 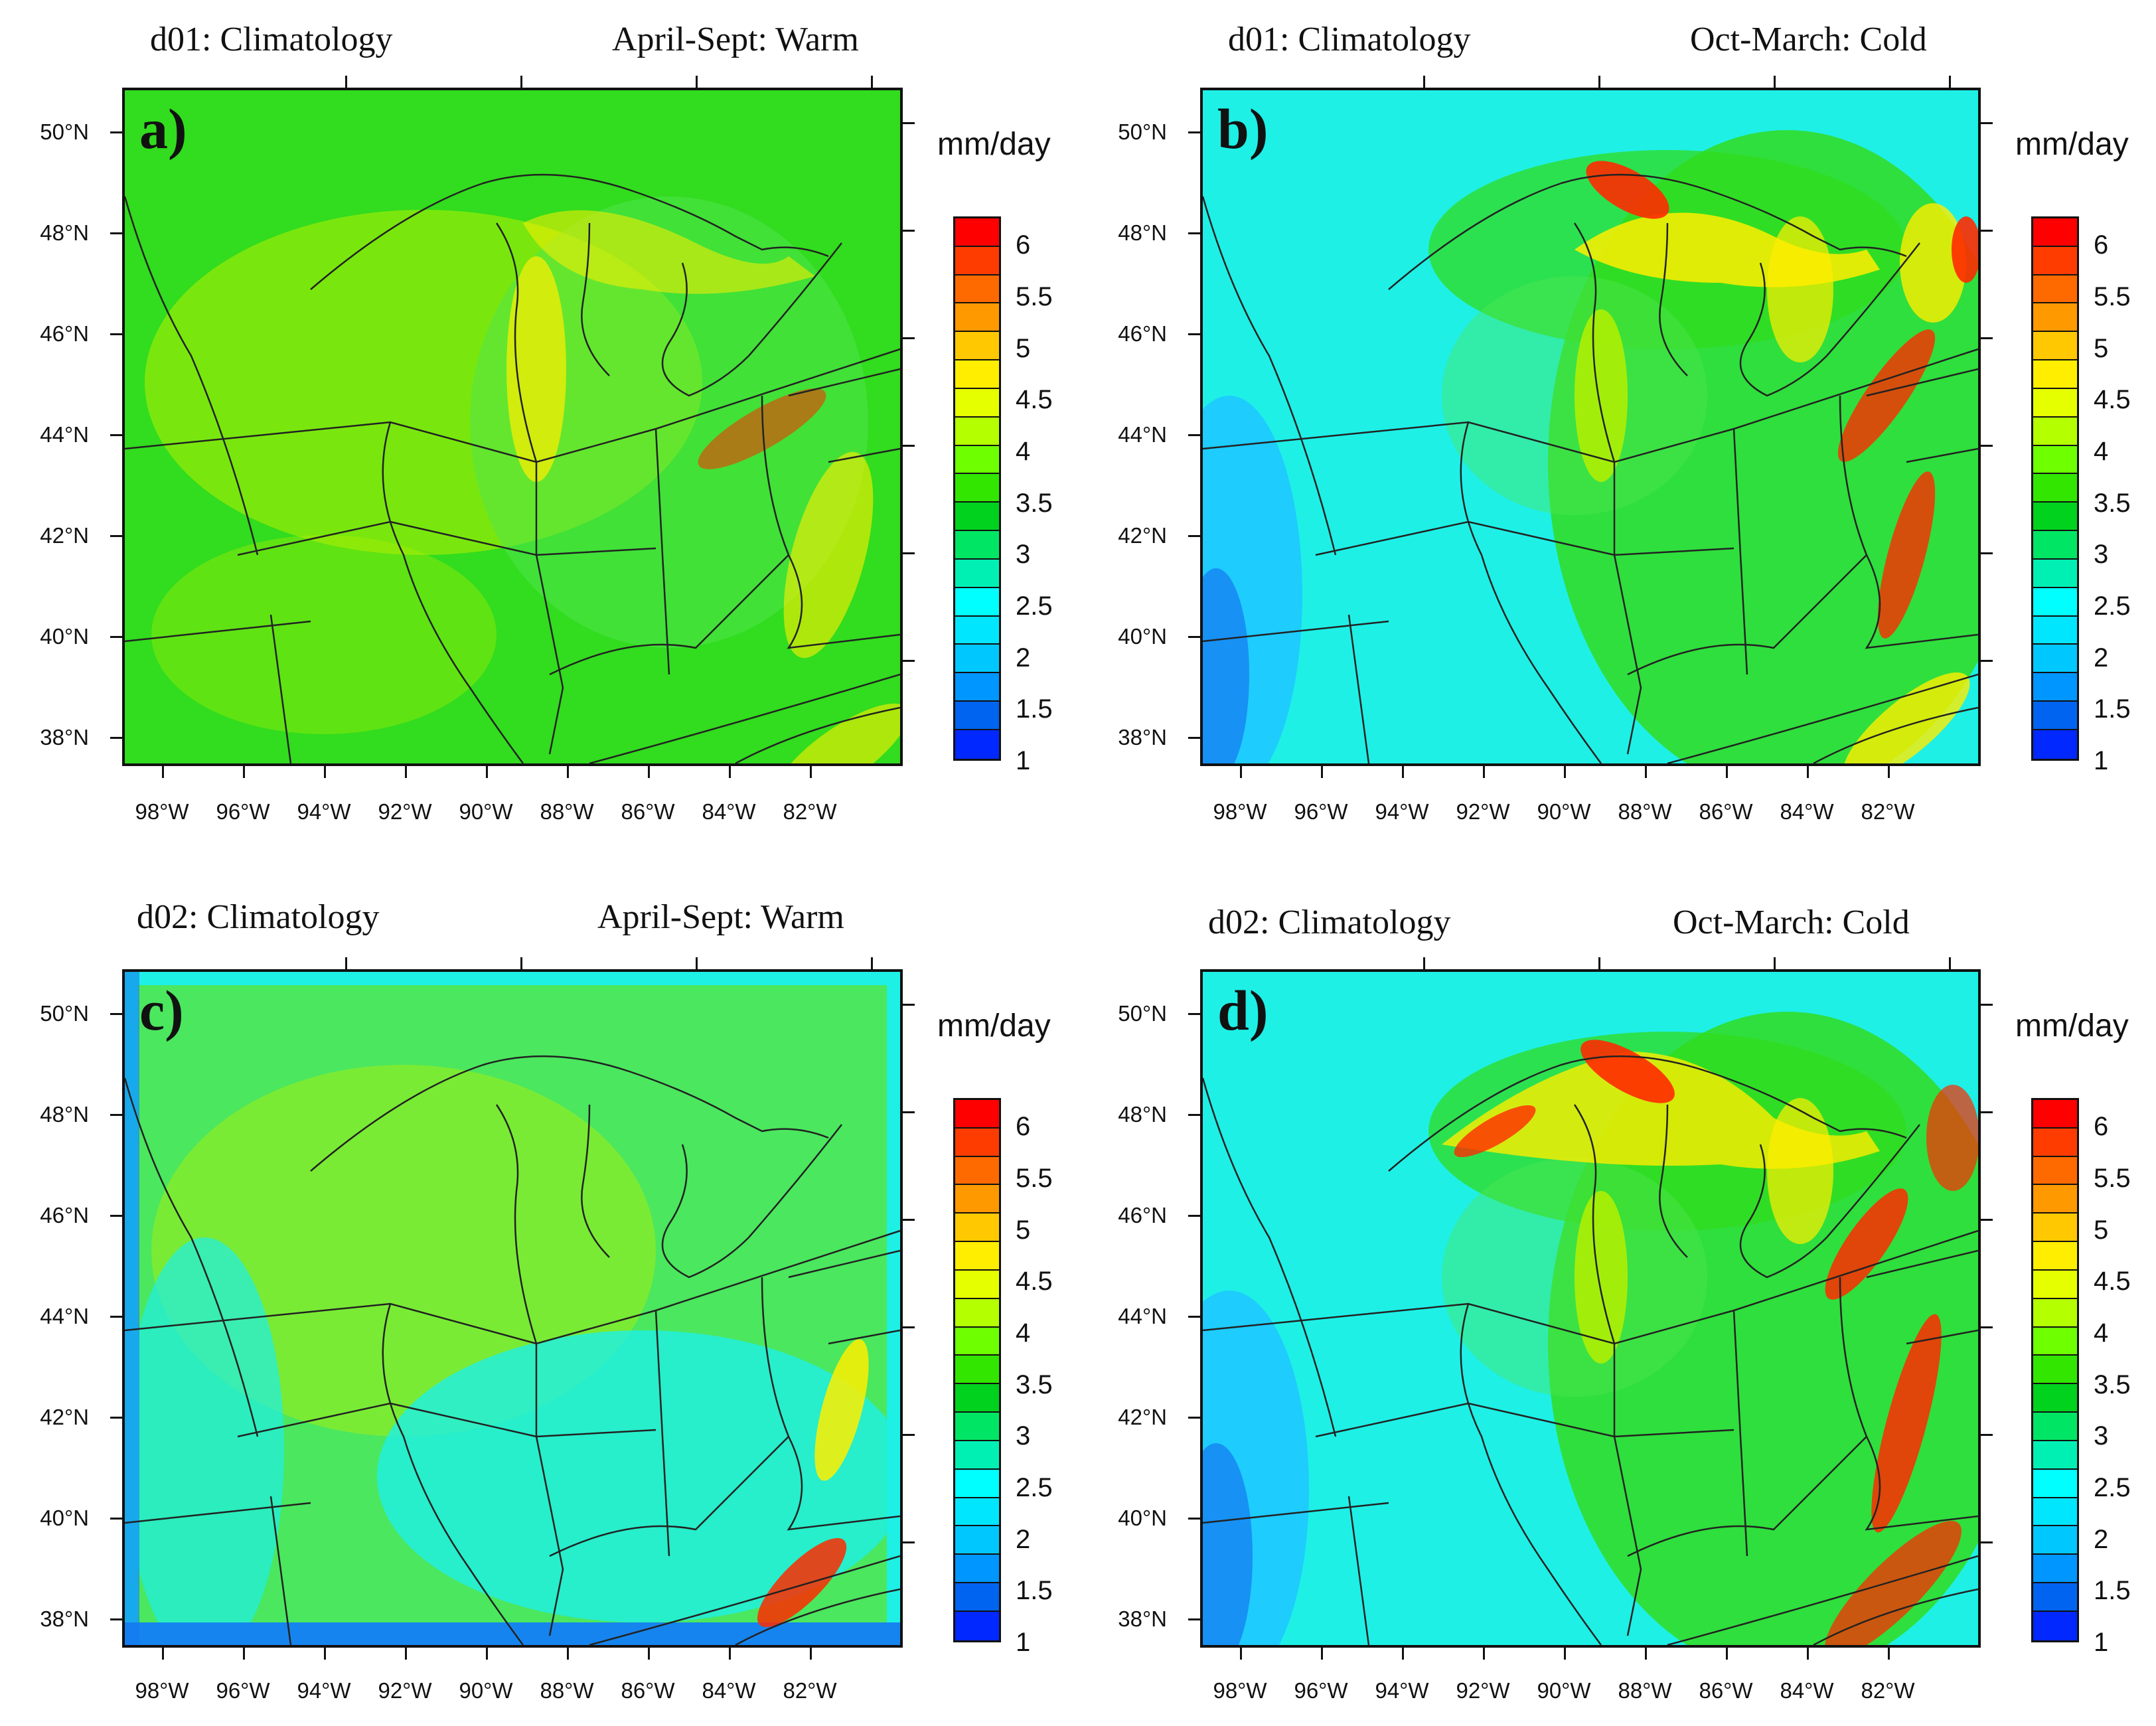 I want to click on panel-a-label: a), so click(x=163, y=129).